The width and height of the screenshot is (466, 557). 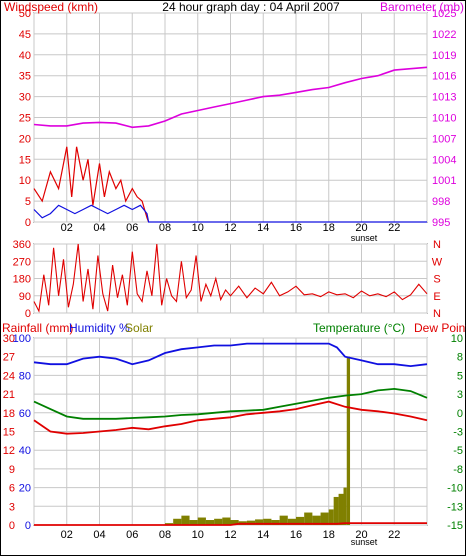 What do you see at coordinates (28, 223) in the screenshot?
I see `wind-tick-label: 0` at bounding box center [28, 223].